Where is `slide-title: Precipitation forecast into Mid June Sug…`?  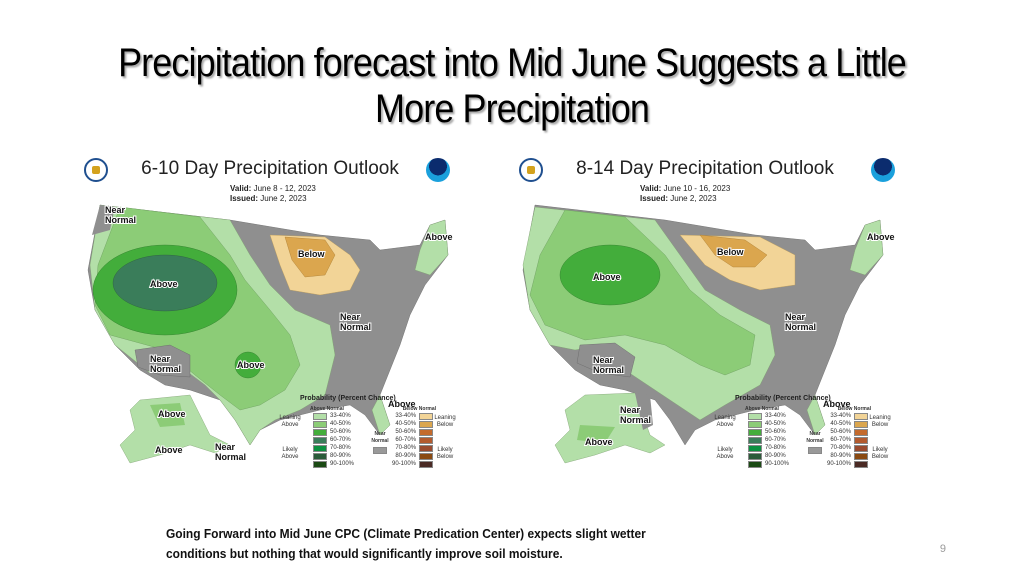
slide-title: Precipitation forecast into Mid June Sug… is located at coordinates (512, 86).